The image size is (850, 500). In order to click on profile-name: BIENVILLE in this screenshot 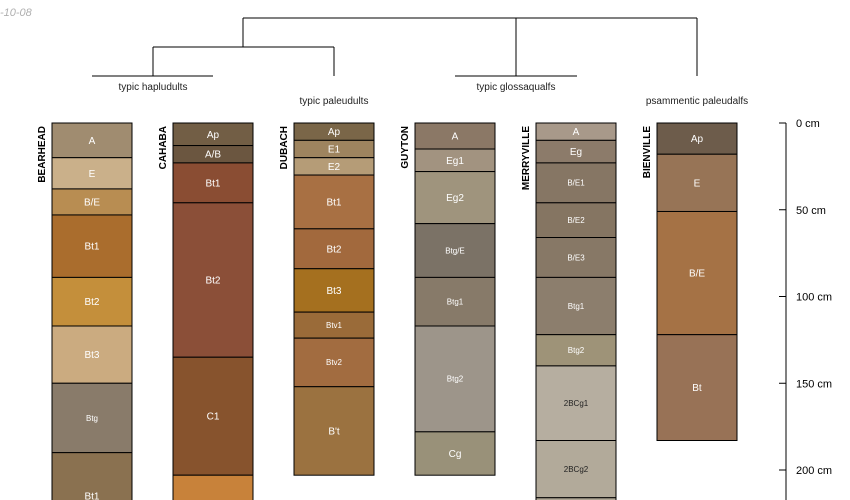, I will do `click(647, 152)`.